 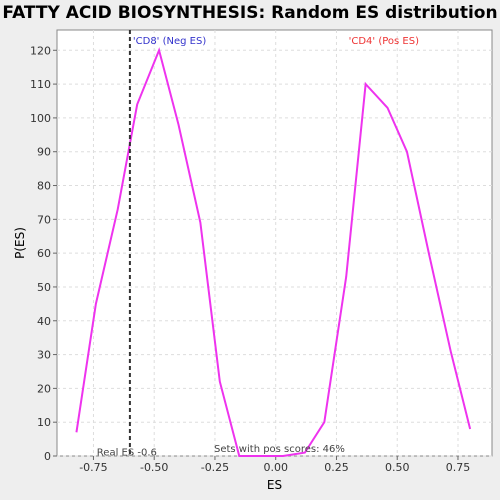 I want to click on y-tick-label: 70, so click(x=44, y=219).